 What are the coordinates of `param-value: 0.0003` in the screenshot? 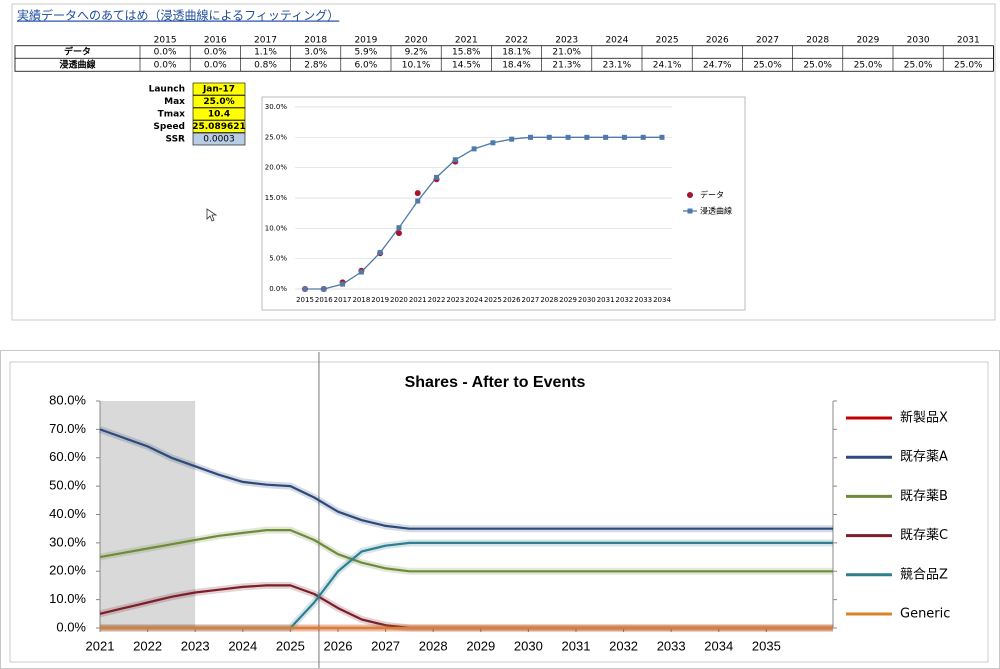 It's located at (219, 140).